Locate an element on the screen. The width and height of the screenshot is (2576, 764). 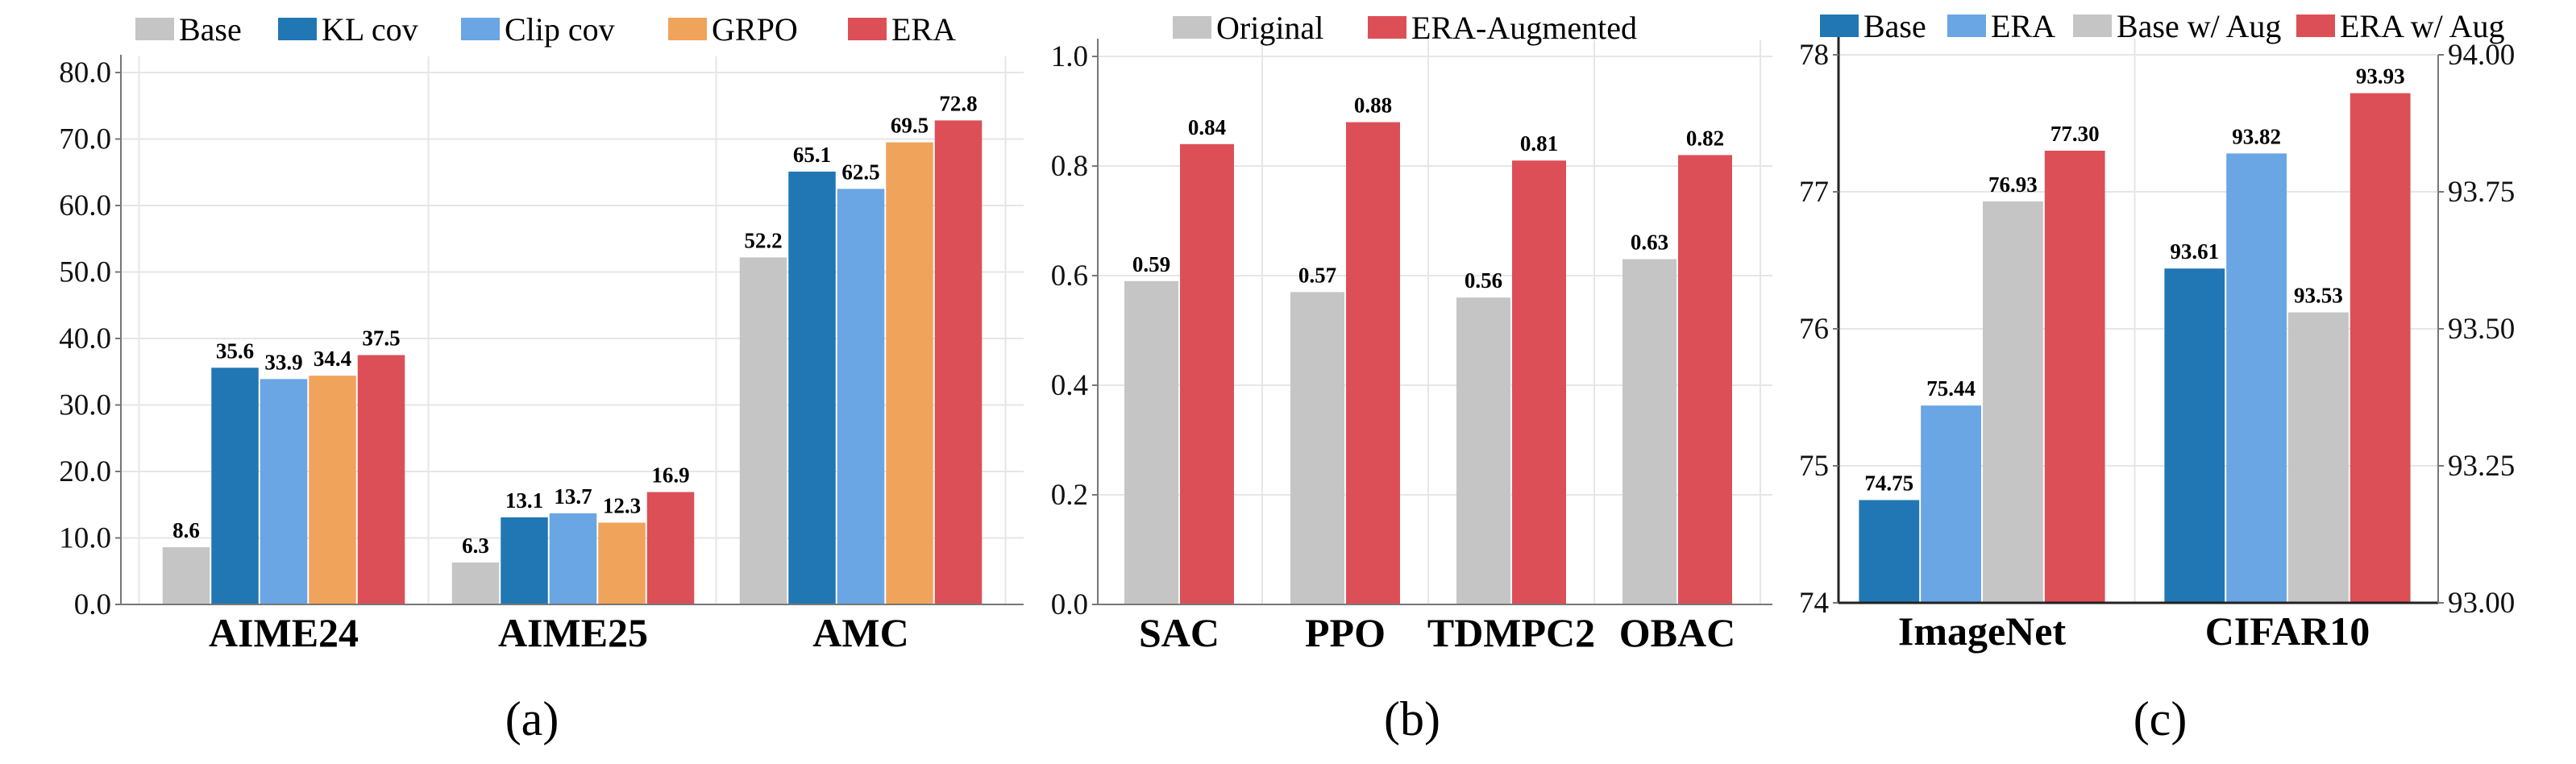
value-label: 93.61 is located at coordinates (2194, 251).